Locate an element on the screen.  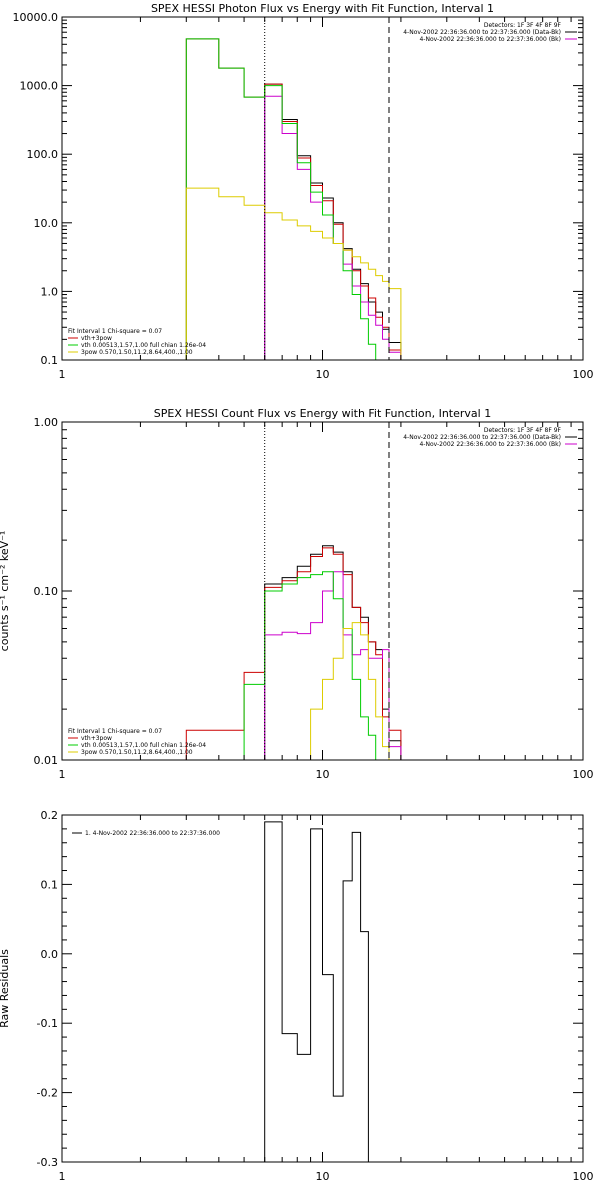
y-tick-label: -0.3 is located at coordinates (47, 1162).